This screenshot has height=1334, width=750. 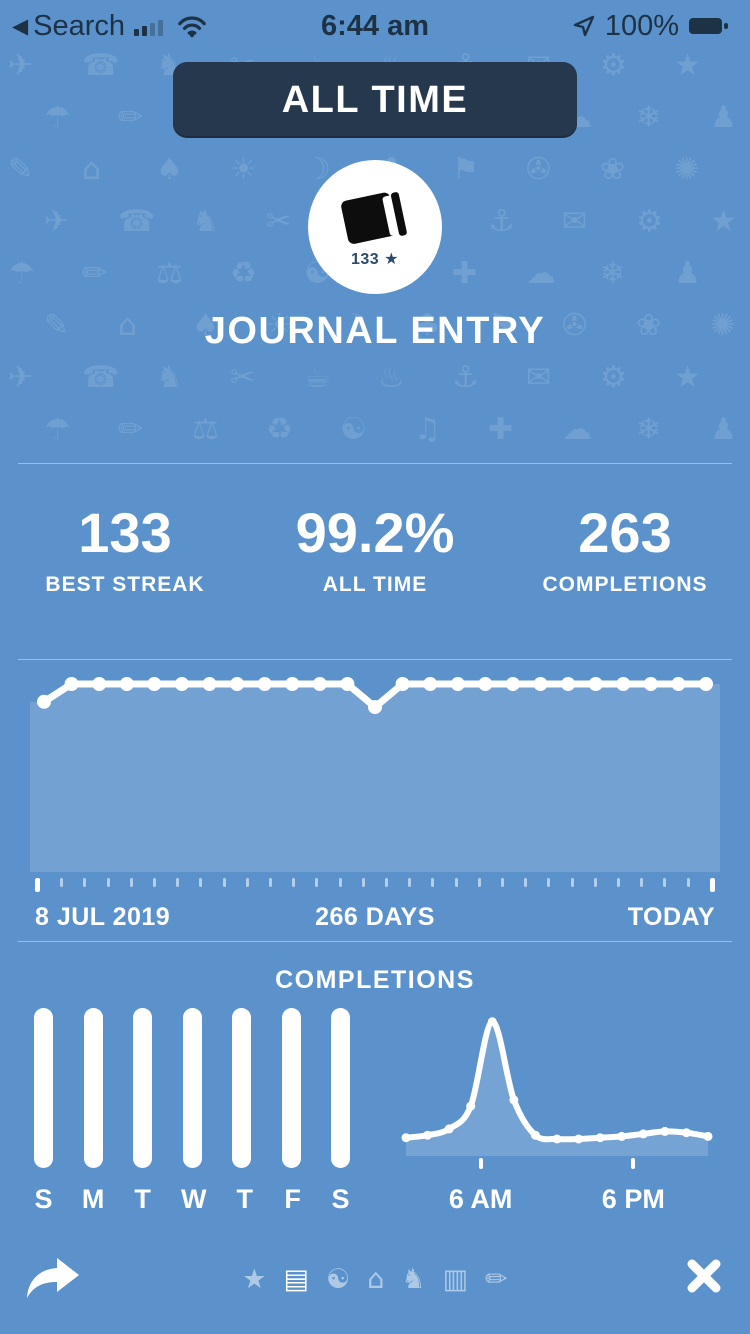 What do you see at coordinates (375, 885) in the screenshot?
I see `timeline-tick-row` at bounding box center [375, 885].